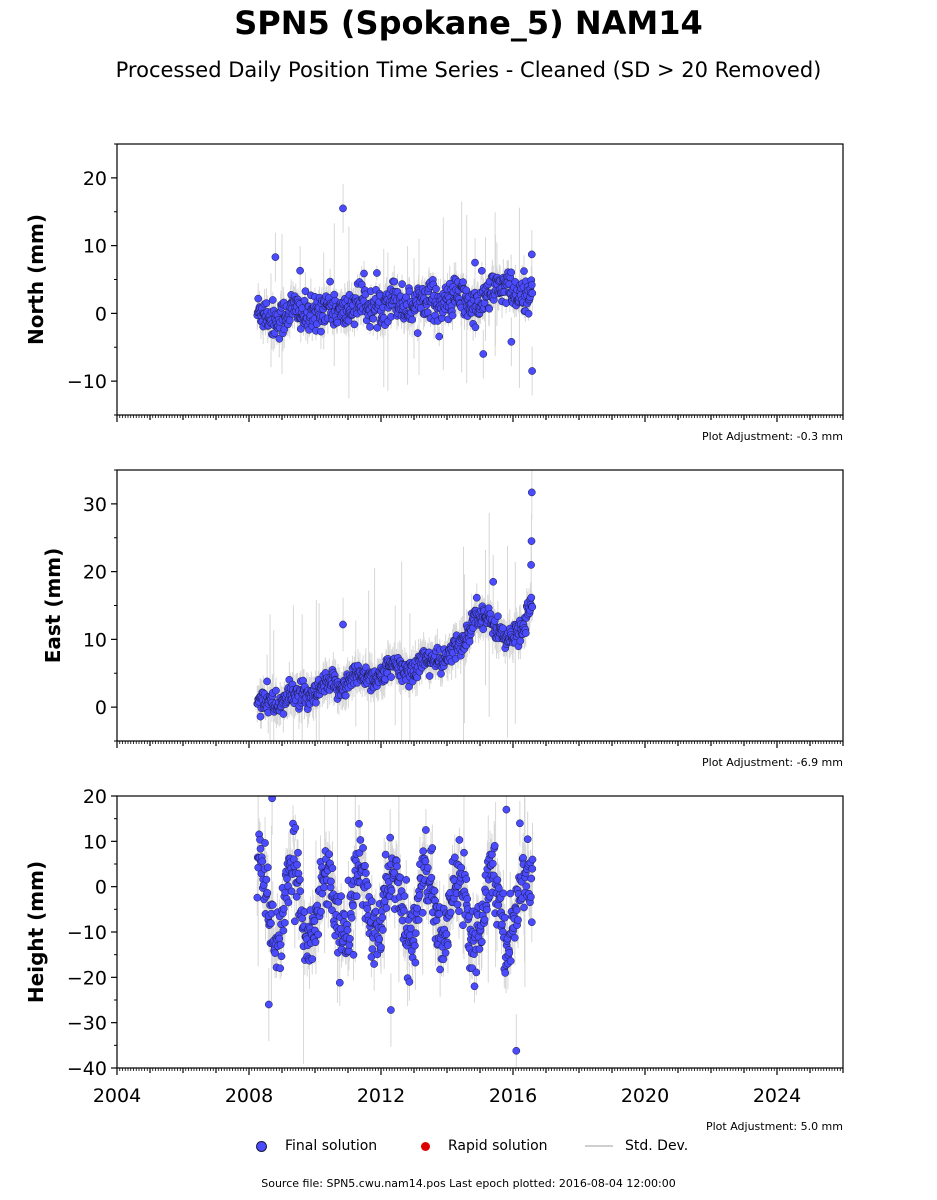  Describe the element at coordinates (316, 1146) in the screenshot. I see `legend-item-final: Final solution` at that location.